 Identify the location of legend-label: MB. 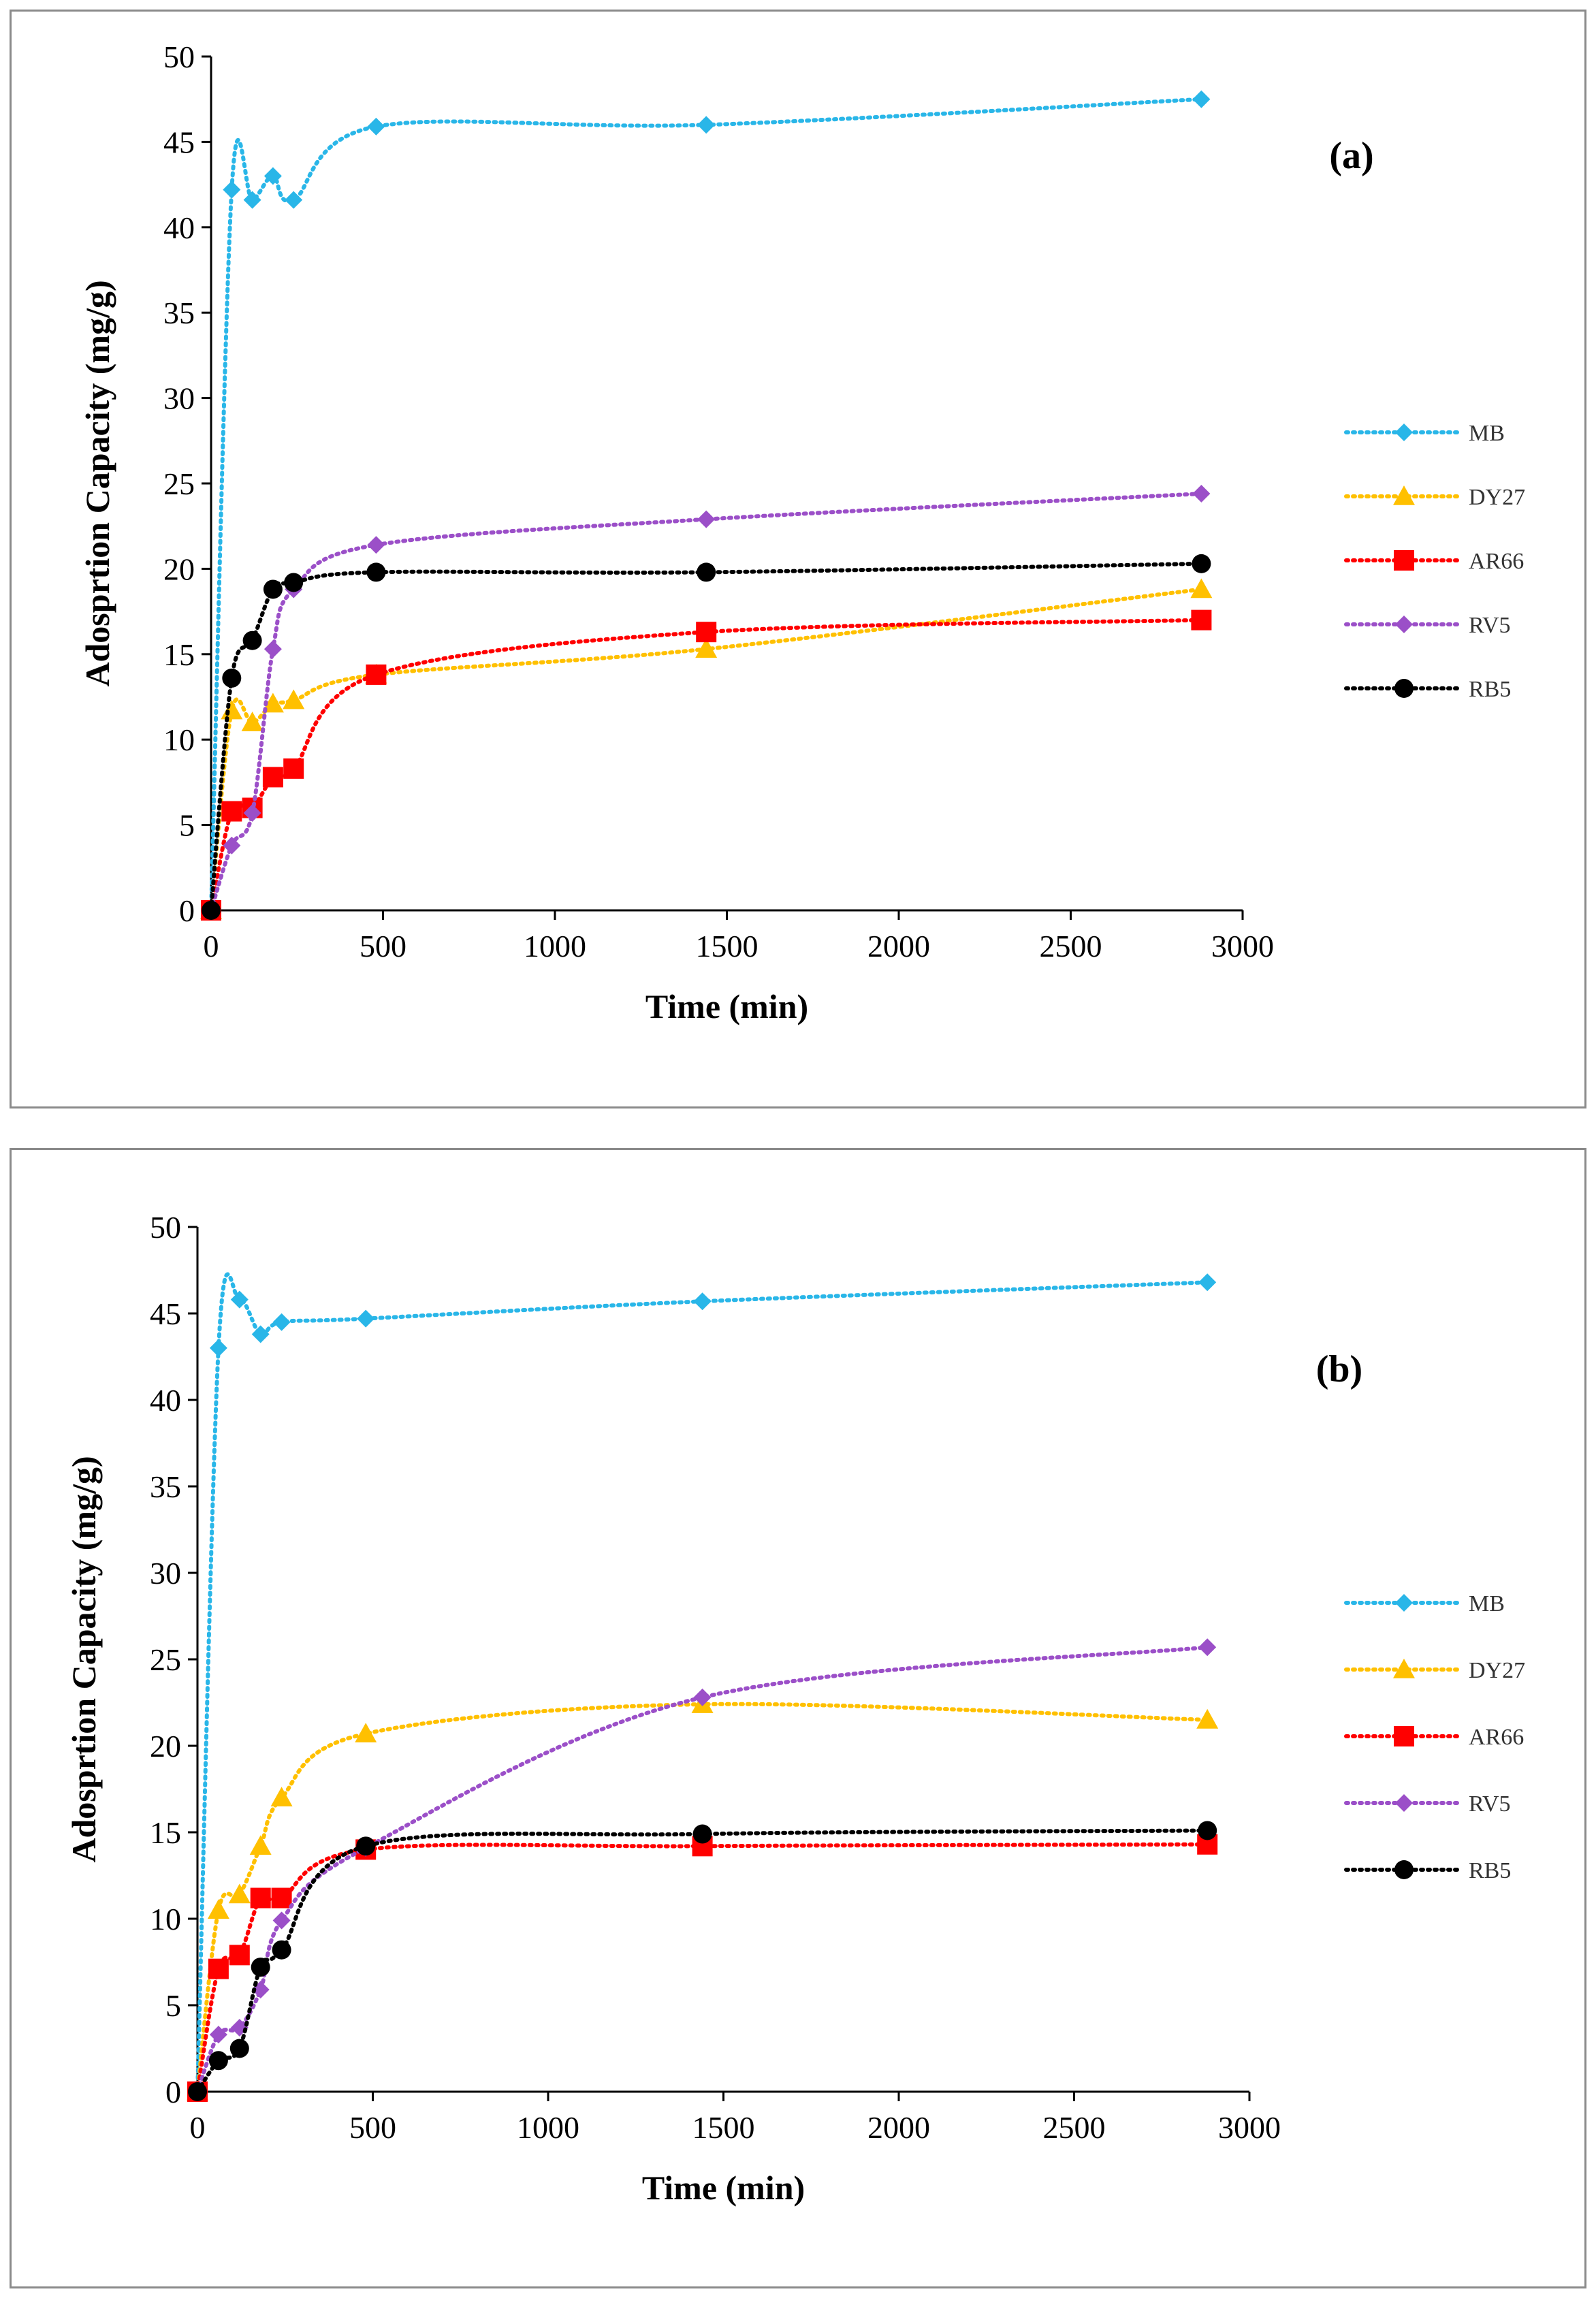
(1487, 1603).